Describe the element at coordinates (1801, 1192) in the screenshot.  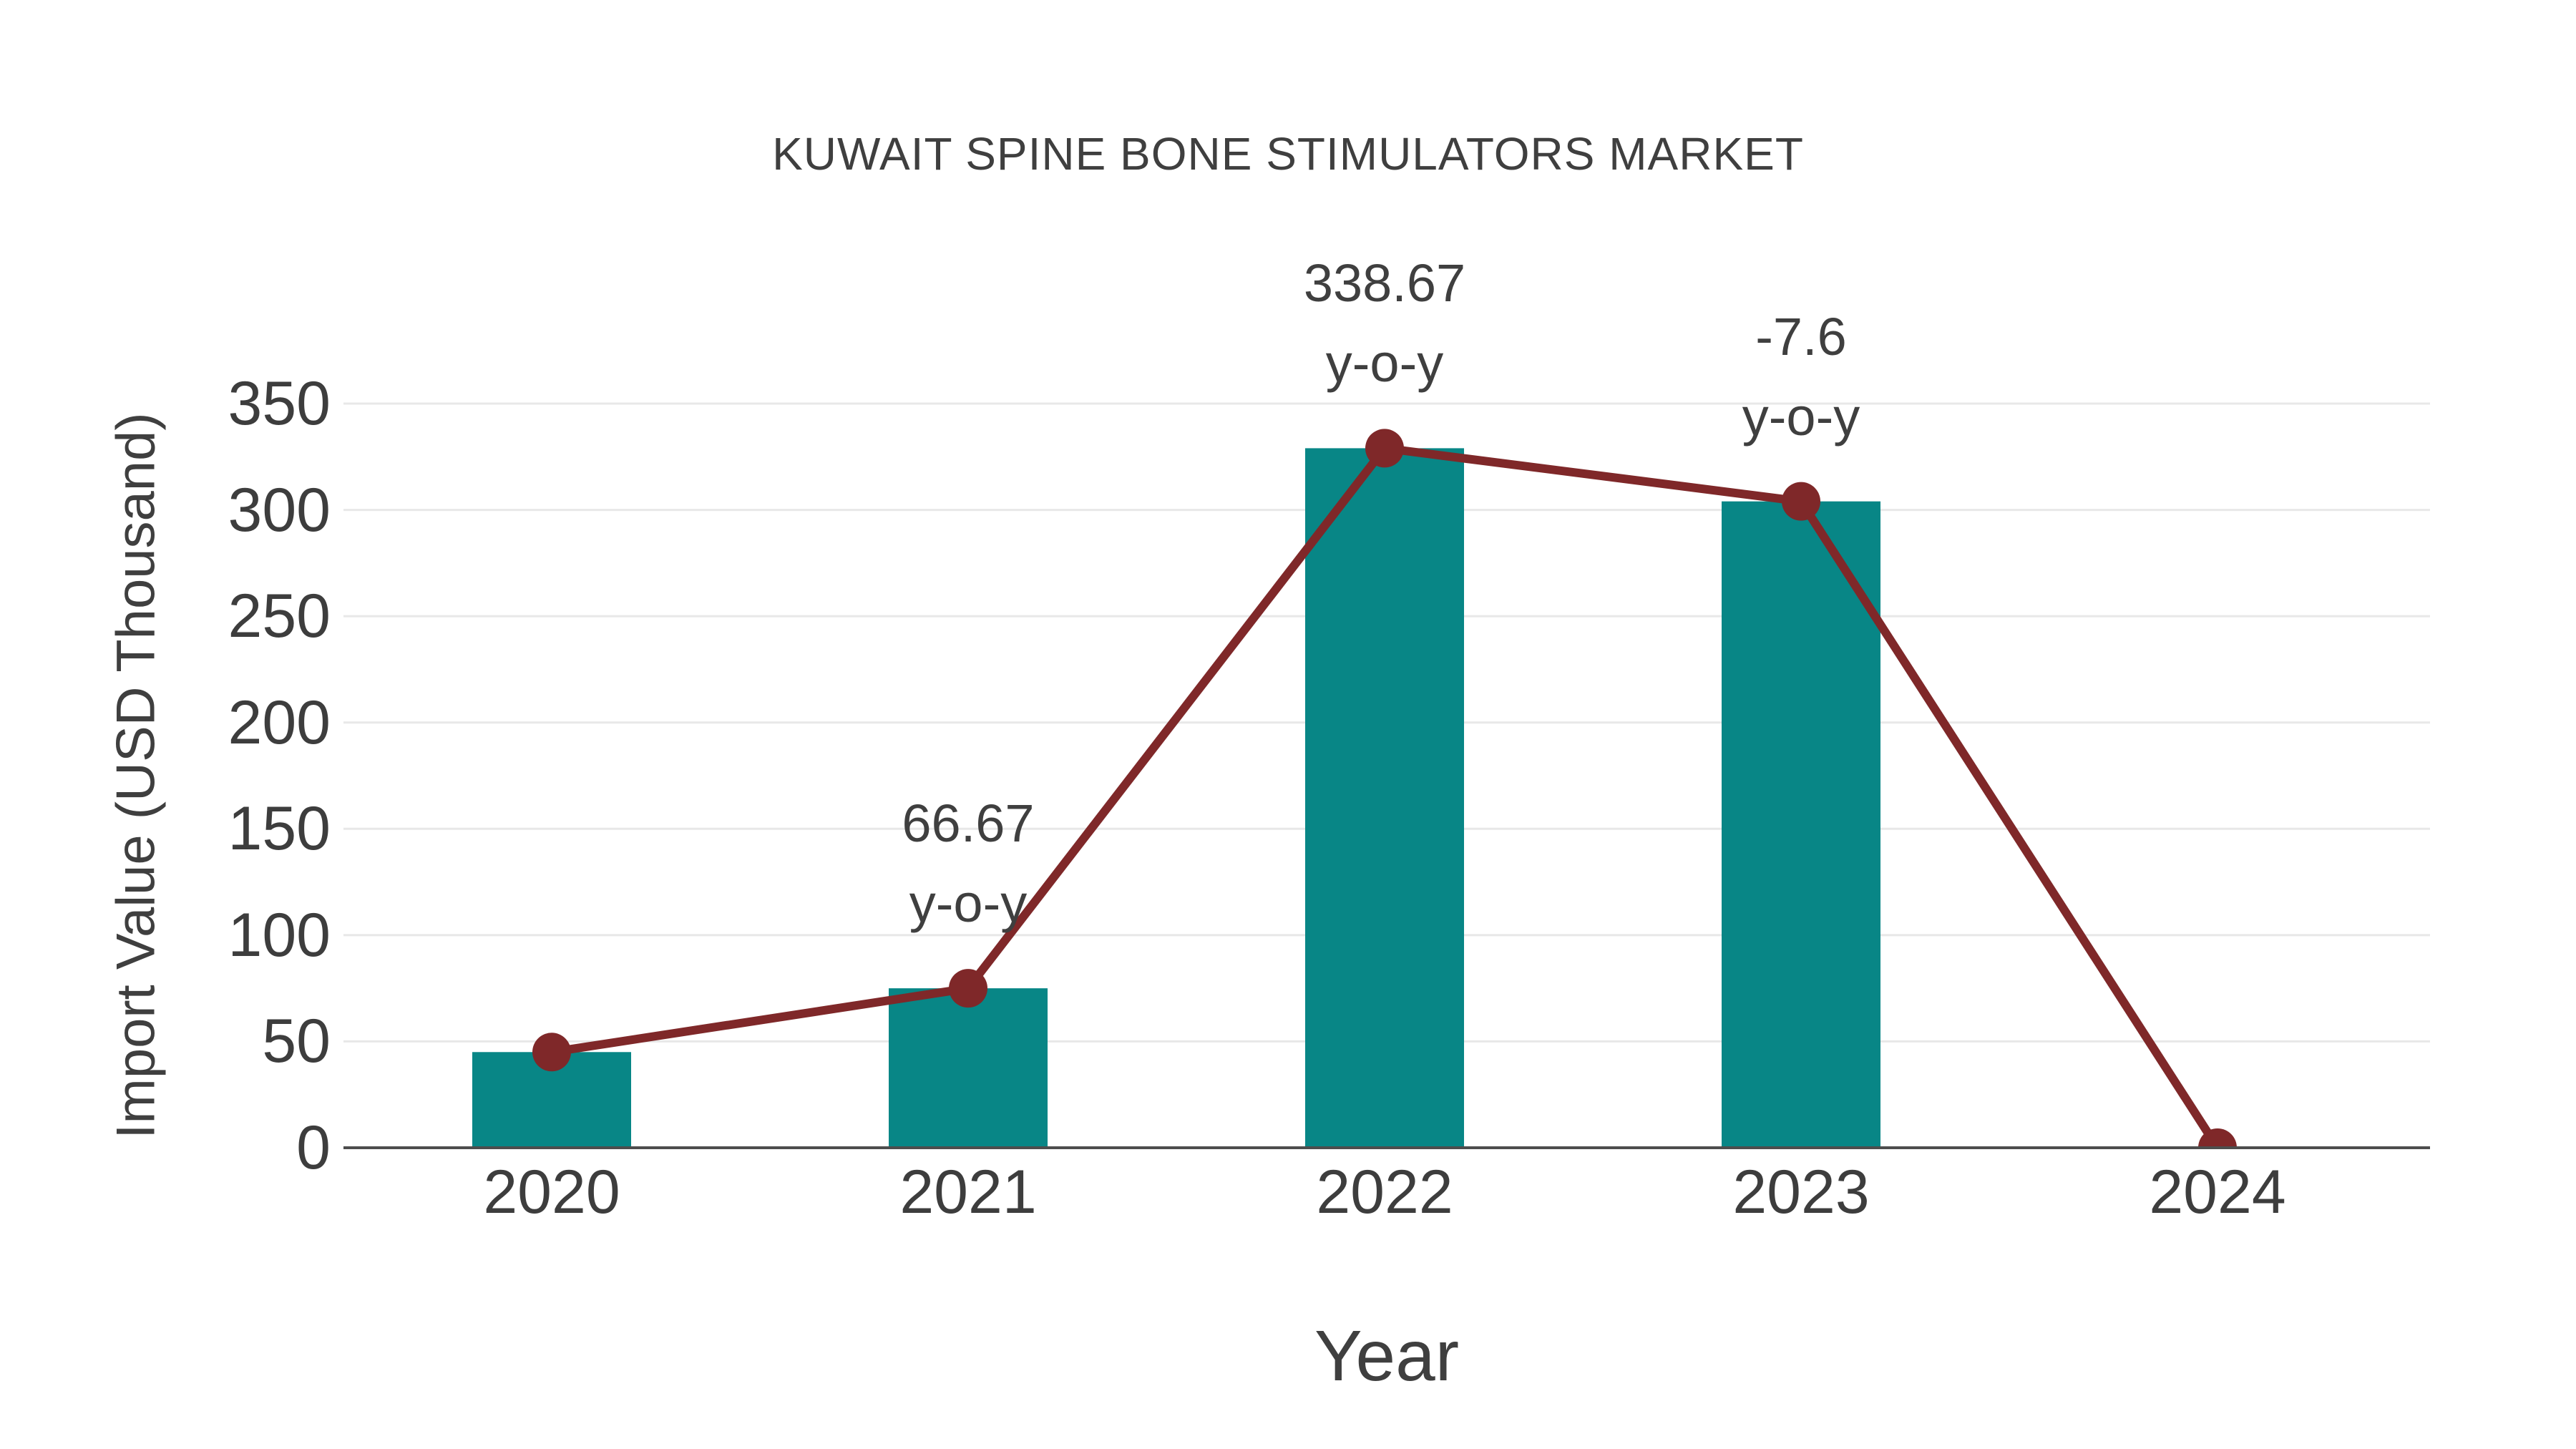
I see `x-tick-label: 2023` at that location.